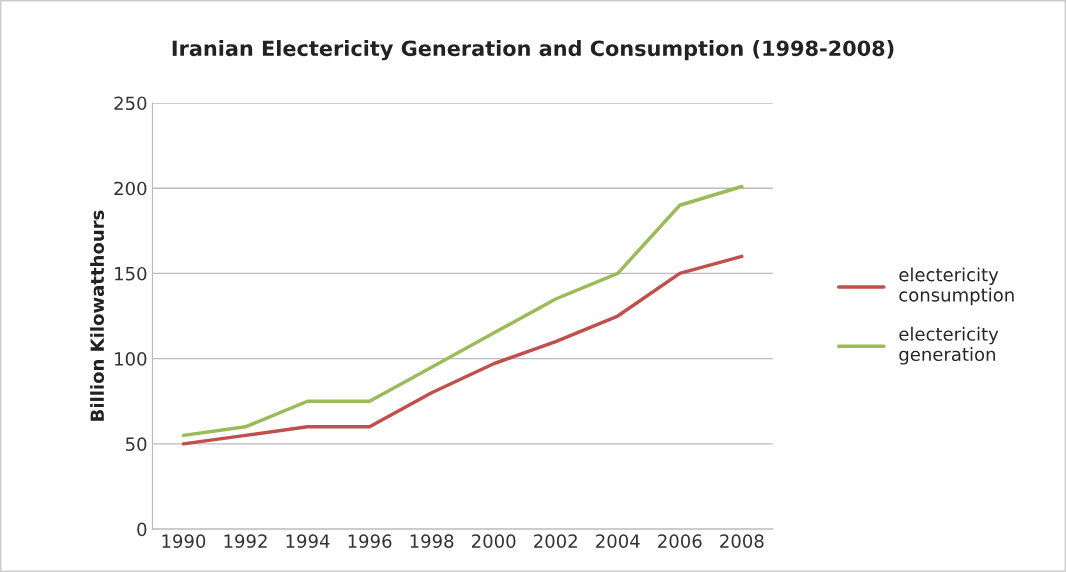 The image size is (1066, 572). What do you see at coordinates (370, 541) in the screenshot?
I see `x-tick-label: 1996` at bounding box center [370, 541].